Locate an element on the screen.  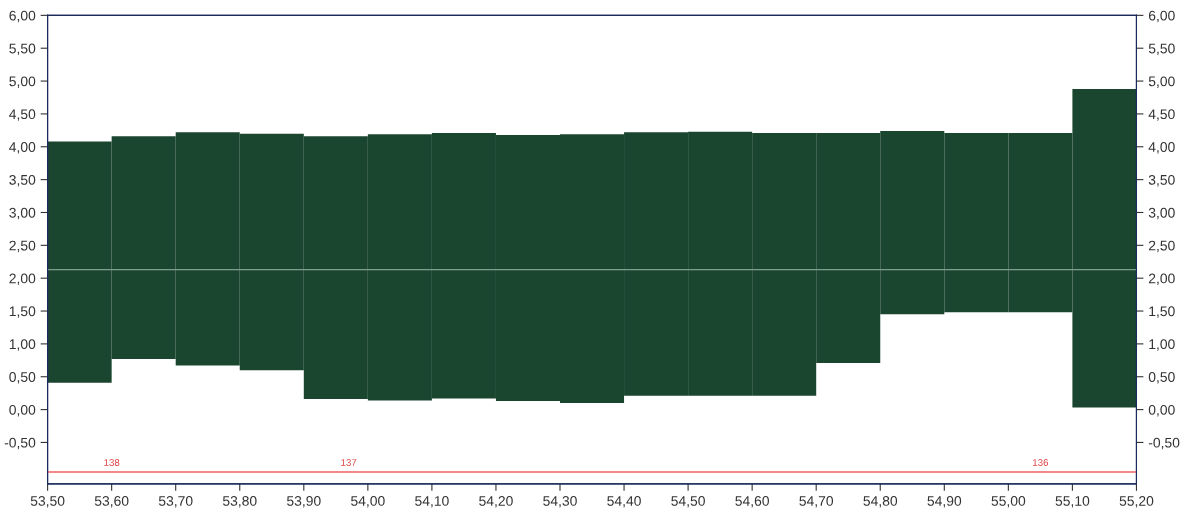
x-tick-label: 53,60 is located at coordinates (111, 502).